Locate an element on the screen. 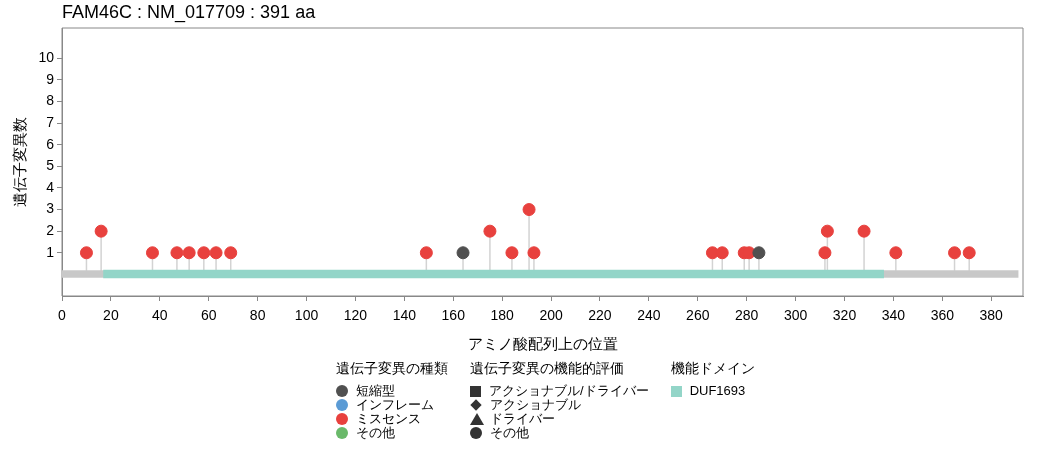 This screenshot has width=1039, height=450. y-tick-label: 10 is located at coordinates (46, 57).